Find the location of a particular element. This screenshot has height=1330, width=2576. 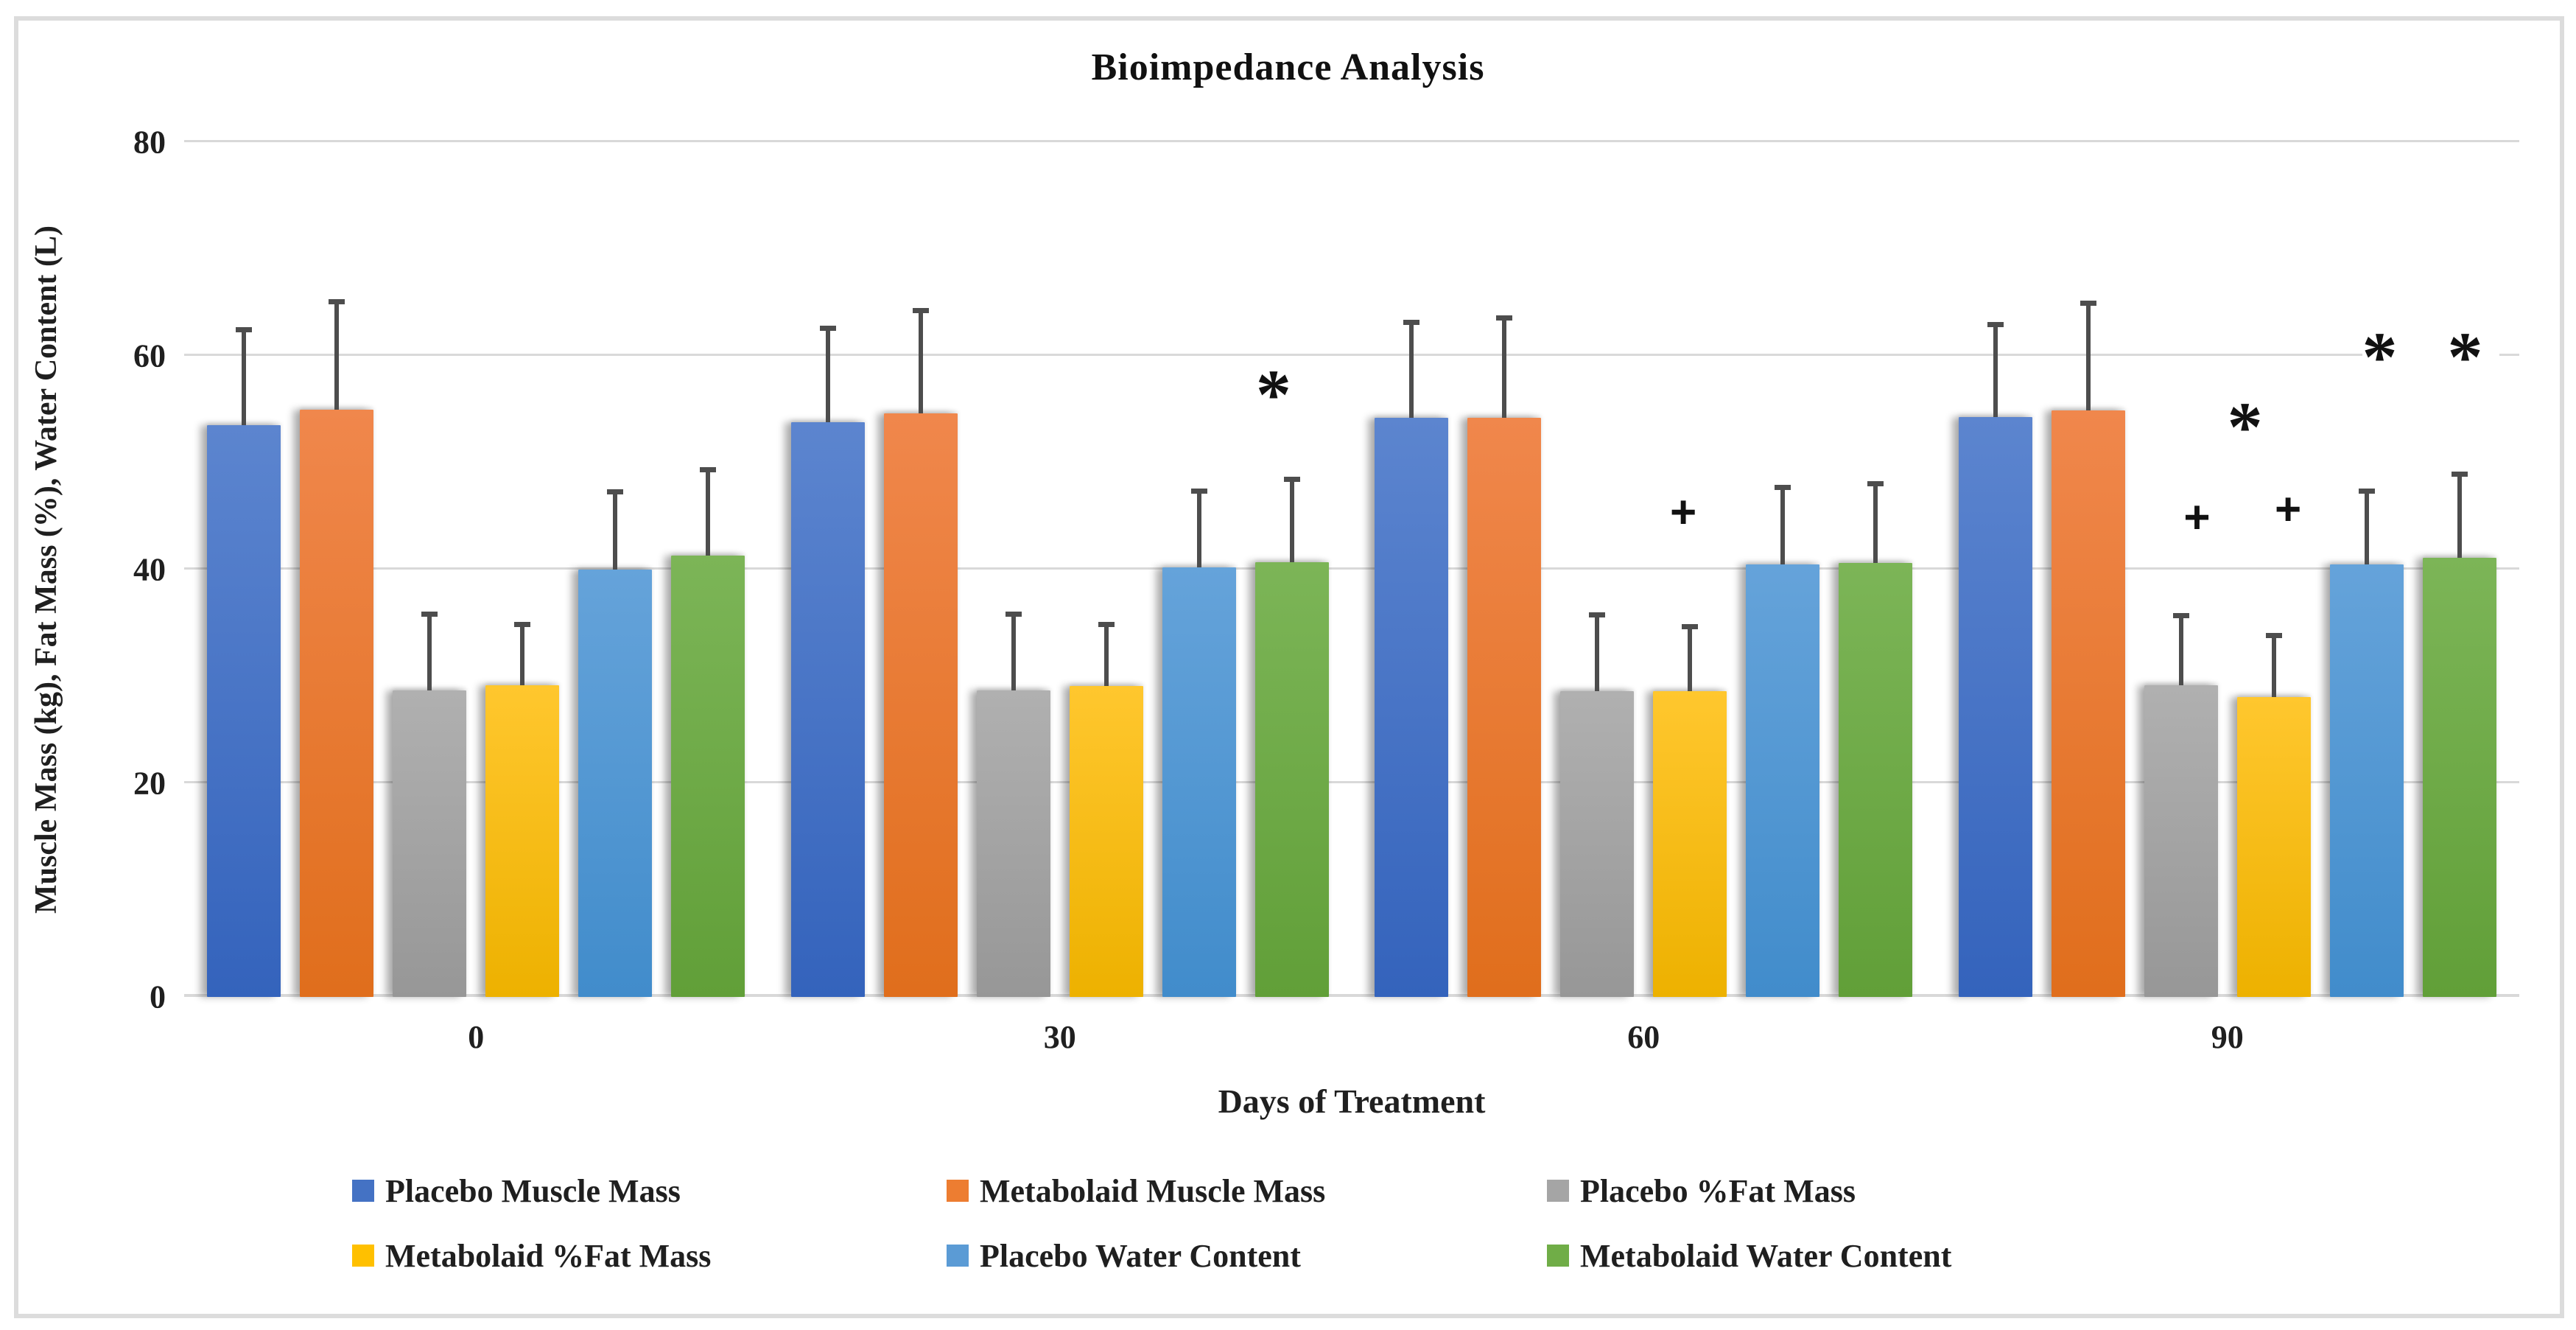

y-tick-label: 40 is located at coordinates (149, 569).